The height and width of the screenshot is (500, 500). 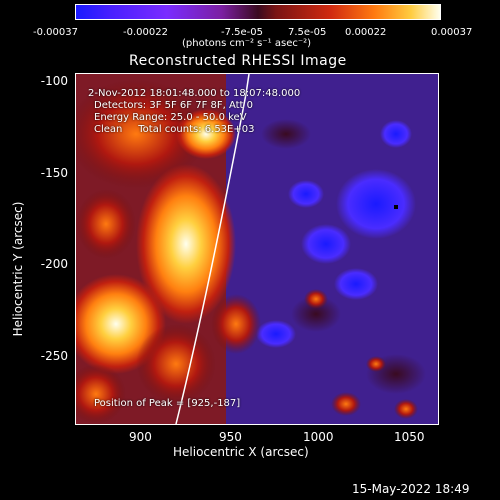 What do you see at coordinates (54, 173) in the screenshot?
I see `y-tick-label: -150` at bounding box center [54, 173].